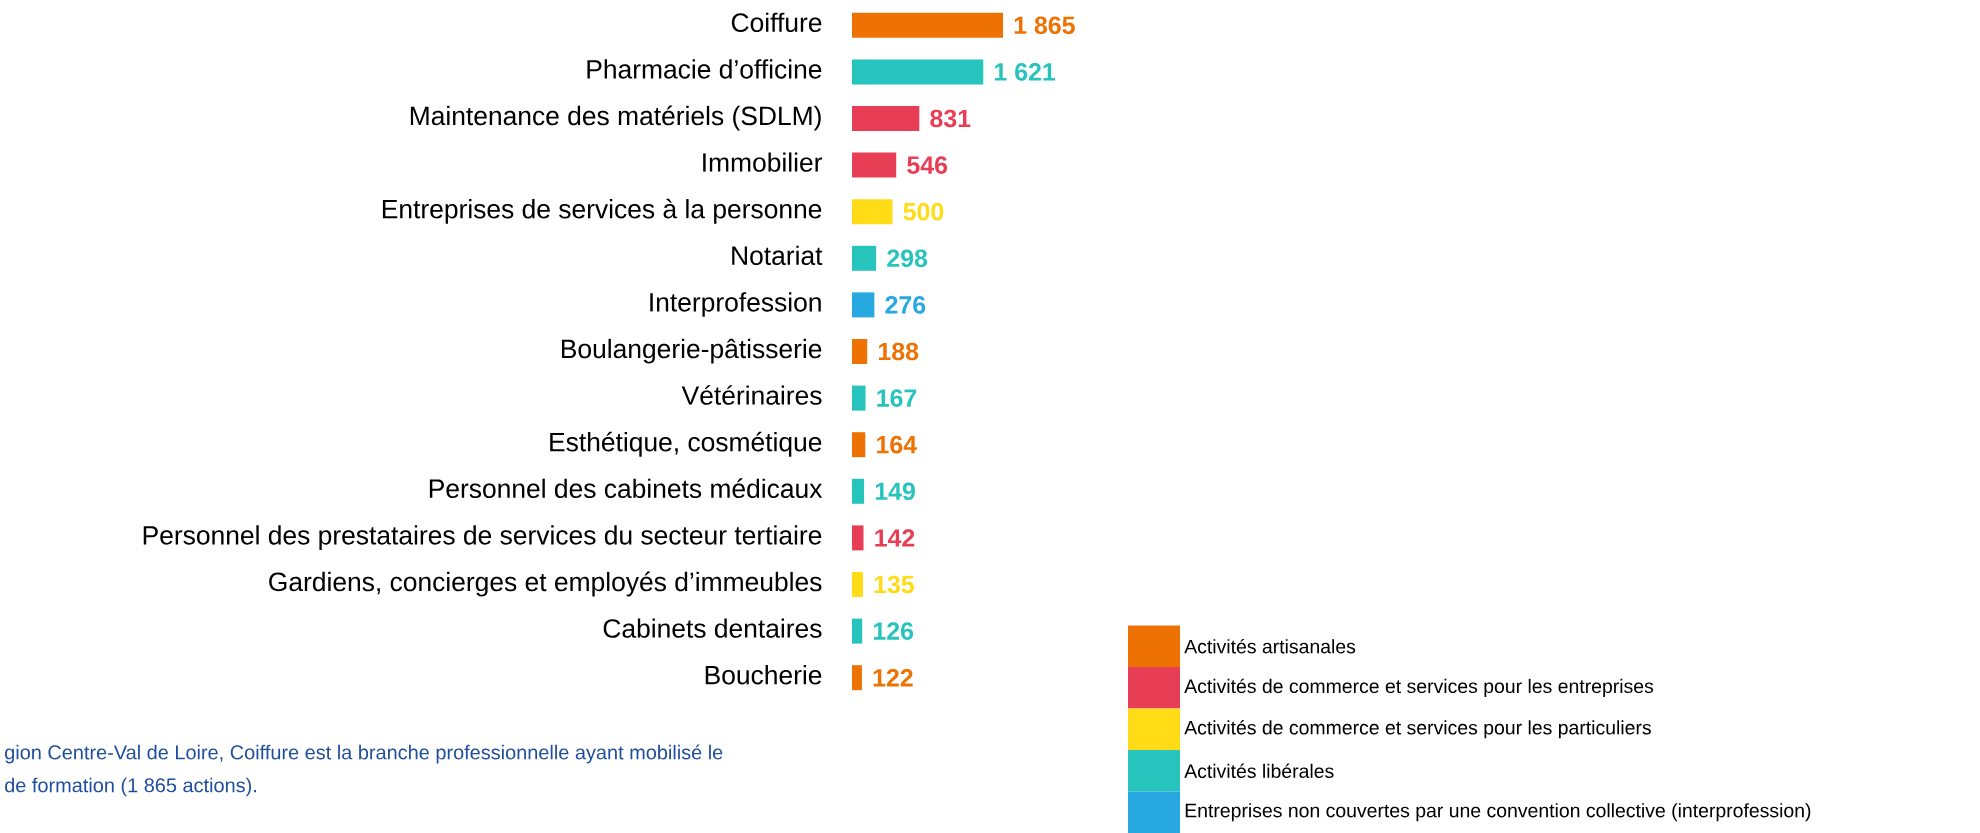 The height and width of the screenshot is (833, 1980). Describe the element at coordinates (905, 305) in the screenshot. I see `data-label: 276` at that location.